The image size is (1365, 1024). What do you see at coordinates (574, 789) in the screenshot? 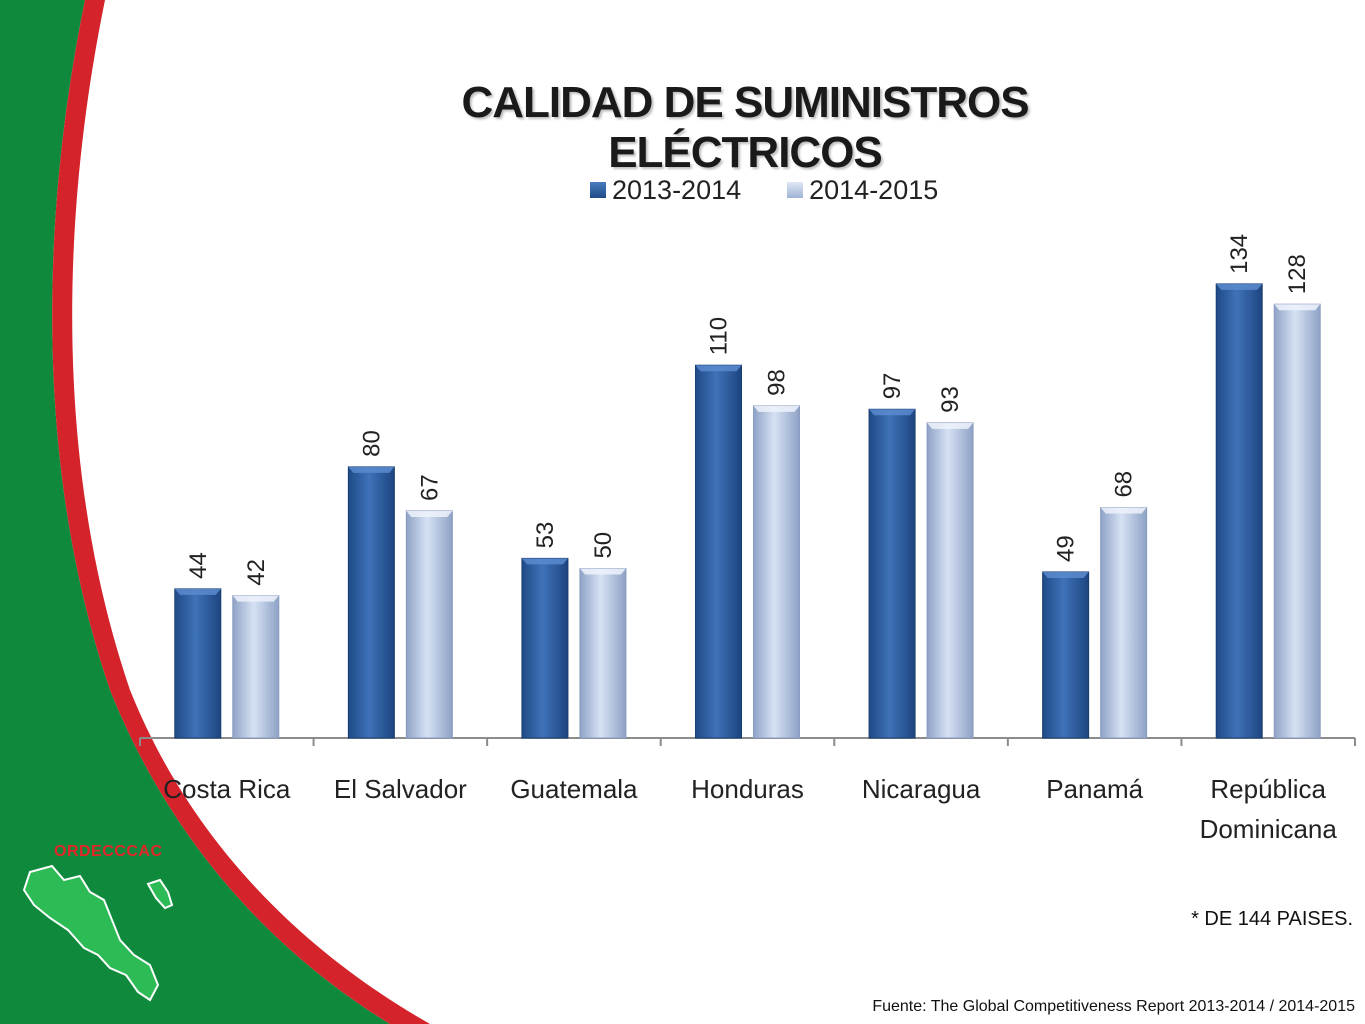
I see `x-tick-label: Guatemala` at bounding box center [574, 789].